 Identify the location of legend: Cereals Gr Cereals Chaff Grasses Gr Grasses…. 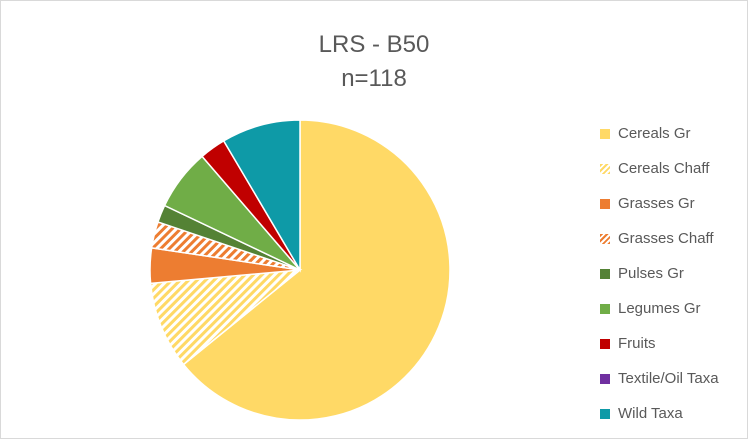
(673, 273).